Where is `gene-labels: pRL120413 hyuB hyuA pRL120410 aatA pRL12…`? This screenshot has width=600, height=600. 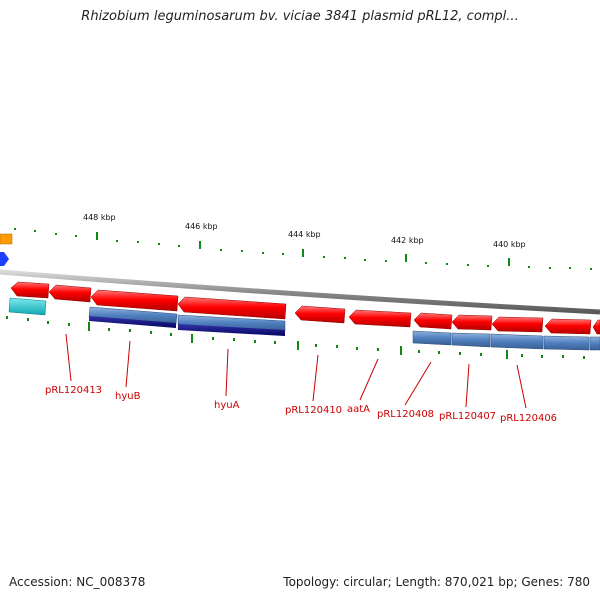
gene-labels: pRL120413 hyuB hyuA pRL120410 aatA pRL12… is located at coordinates (301, 404).